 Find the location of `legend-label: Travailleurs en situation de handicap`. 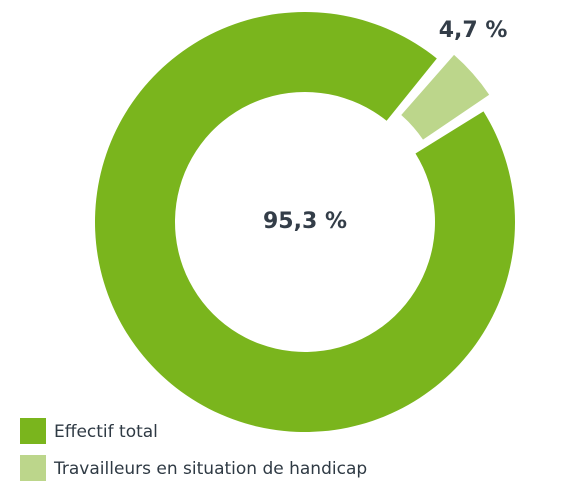

legend-label: Travailleurs en situation de handicap is located at coordinates (210, 469).